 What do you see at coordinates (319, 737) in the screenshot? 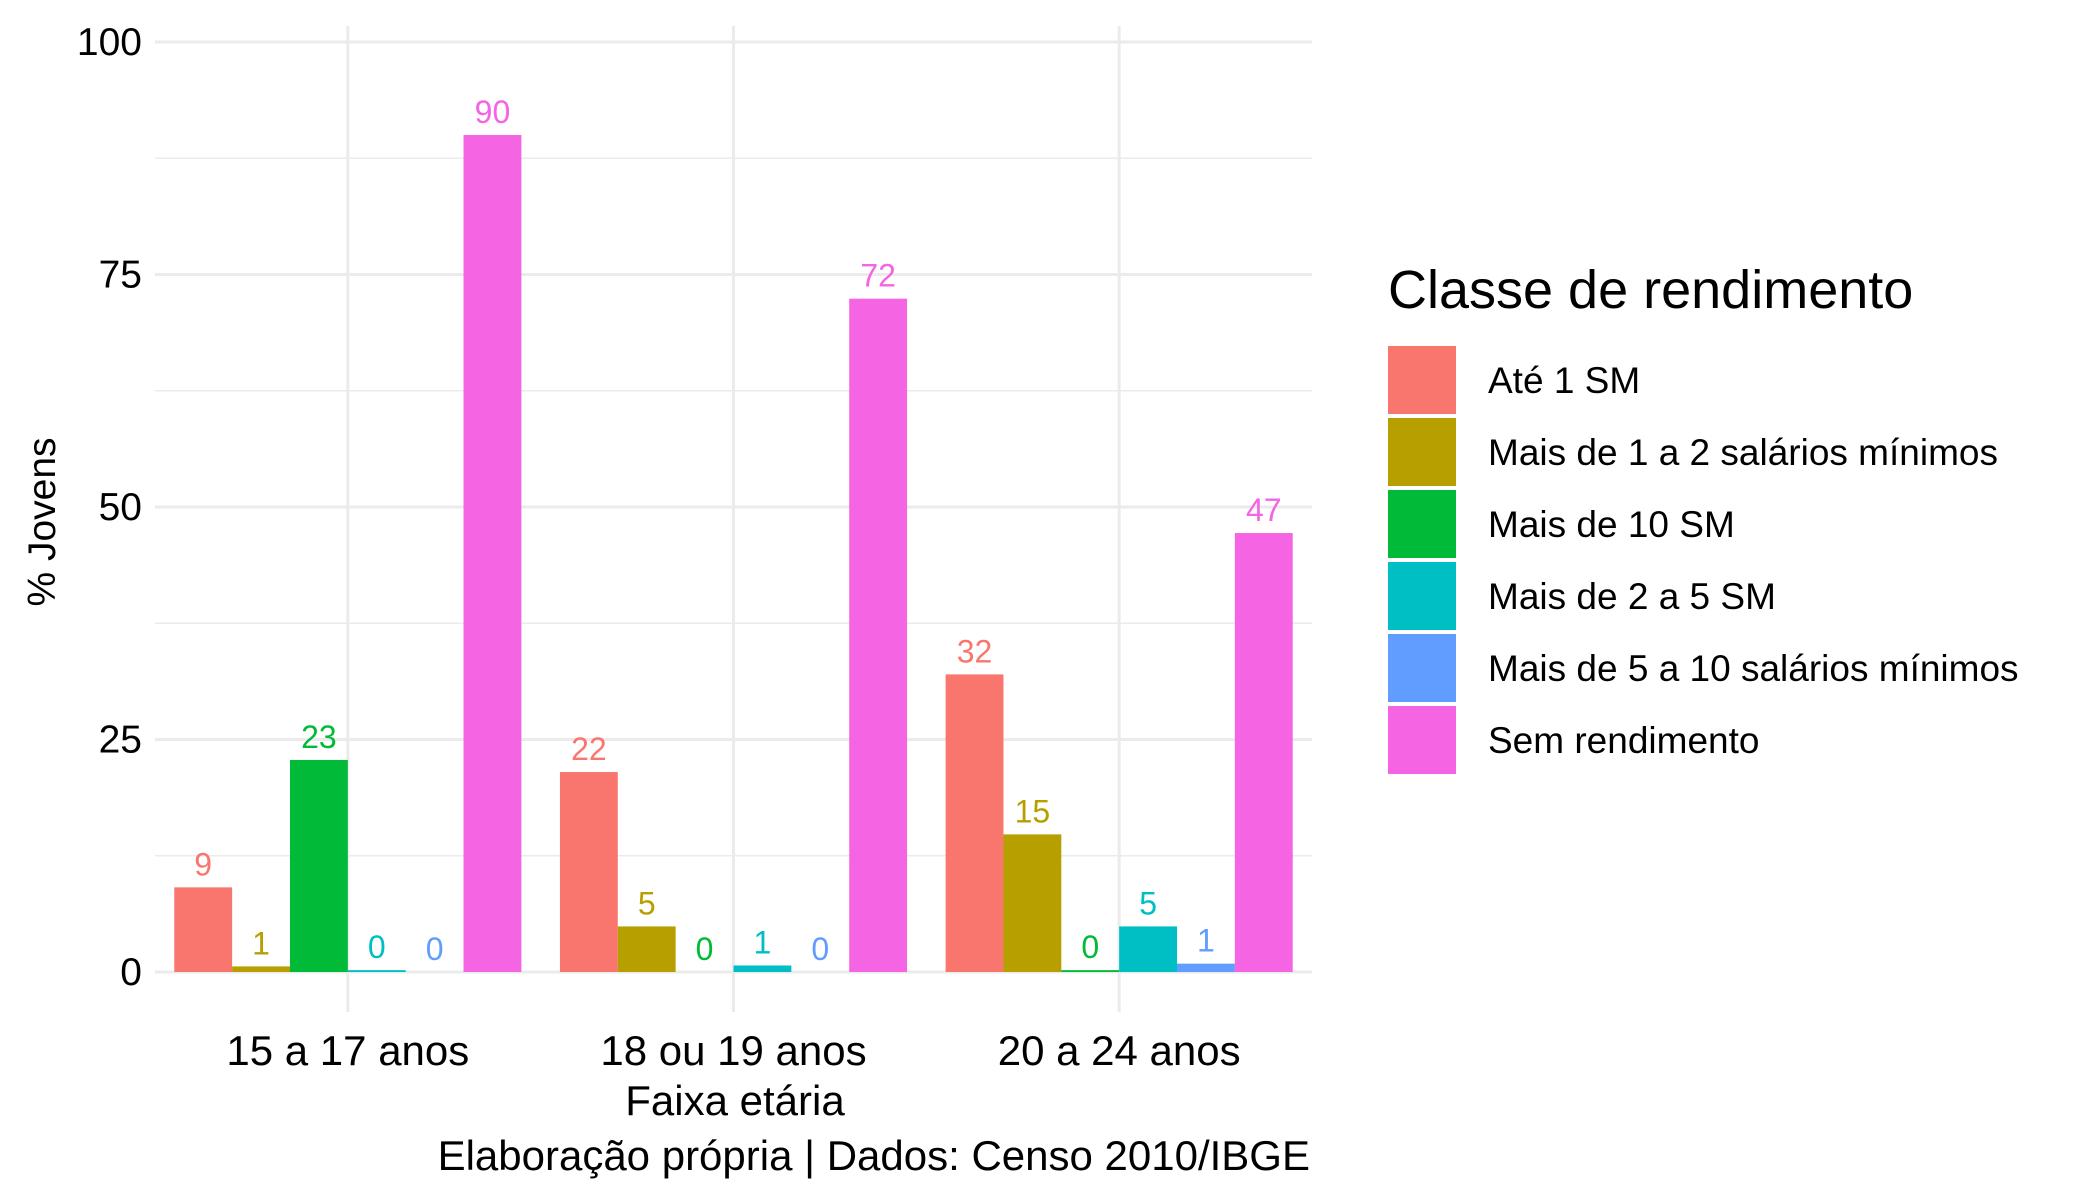
I see `bar-value-label: 23` at bounding box center [319, 737].